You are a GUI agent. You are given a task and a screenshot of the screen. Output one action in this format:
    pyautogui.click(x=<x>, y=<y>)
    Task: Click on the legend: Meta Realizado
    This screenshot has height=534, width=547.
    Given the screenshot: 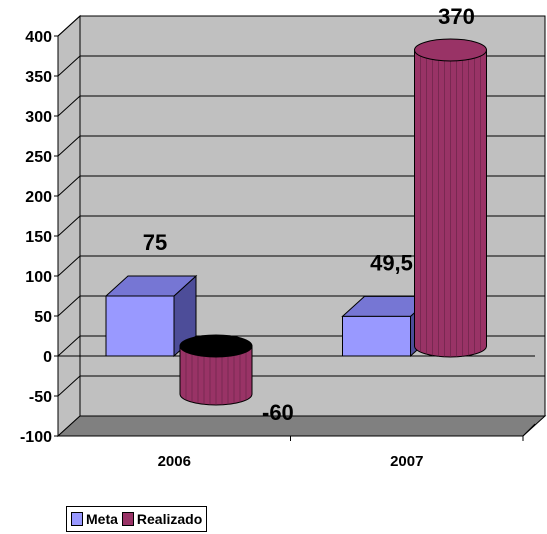 What is the action you would take?
    pyautogui.click(x=137, y=519)
    